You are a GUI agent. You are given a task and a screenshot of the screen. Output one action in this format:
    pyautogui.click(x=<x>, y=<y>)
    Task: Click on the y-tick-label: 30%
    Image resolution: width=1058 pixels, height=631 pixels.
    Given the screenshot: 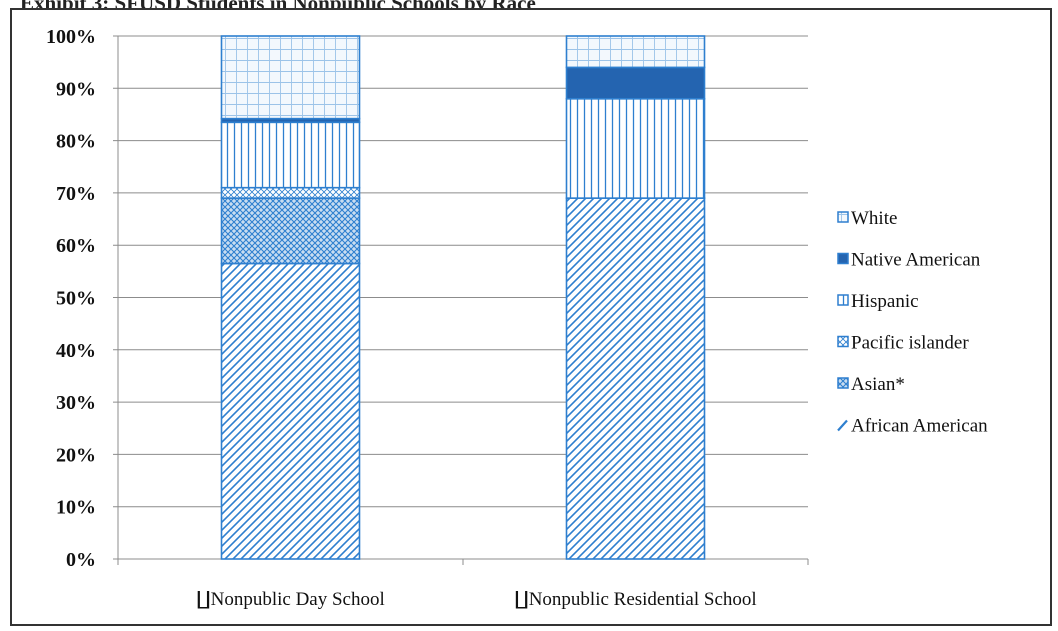 What is the action you would take?
    pyautogui.click(x=76, y=403)
    